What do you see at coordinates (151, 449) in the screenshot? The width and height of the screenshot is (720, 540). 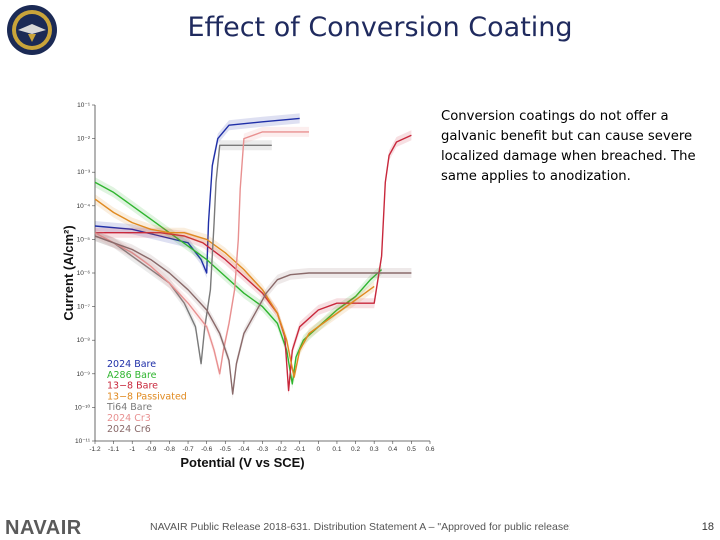 I see `x-tick-label: -0.9` at bounding box center [151, 449].